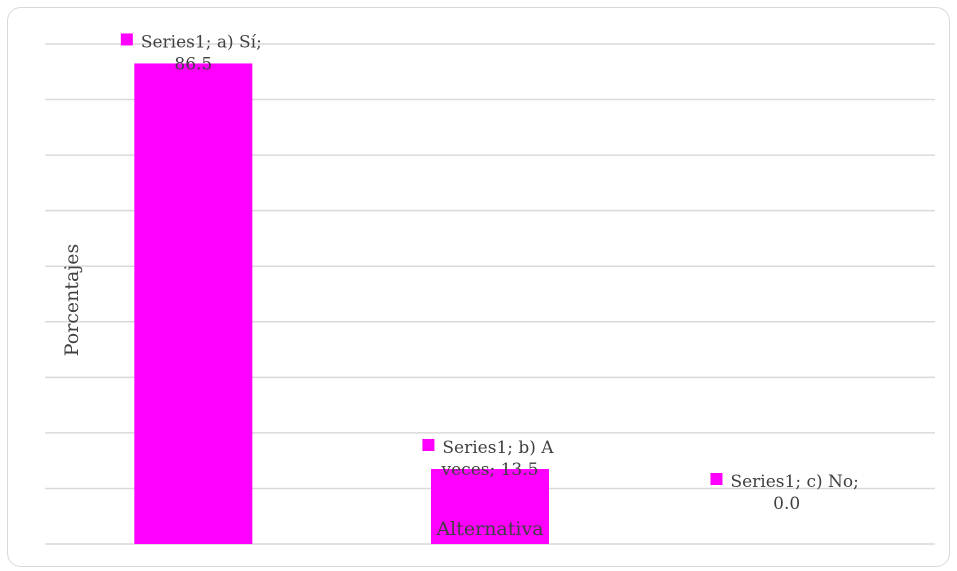 The image size is (957, 571). What do you see at coordinates (72, 300) in the screenshot?
I see `y-axis-title: Porcentajes` at bounding box center [72, 300].